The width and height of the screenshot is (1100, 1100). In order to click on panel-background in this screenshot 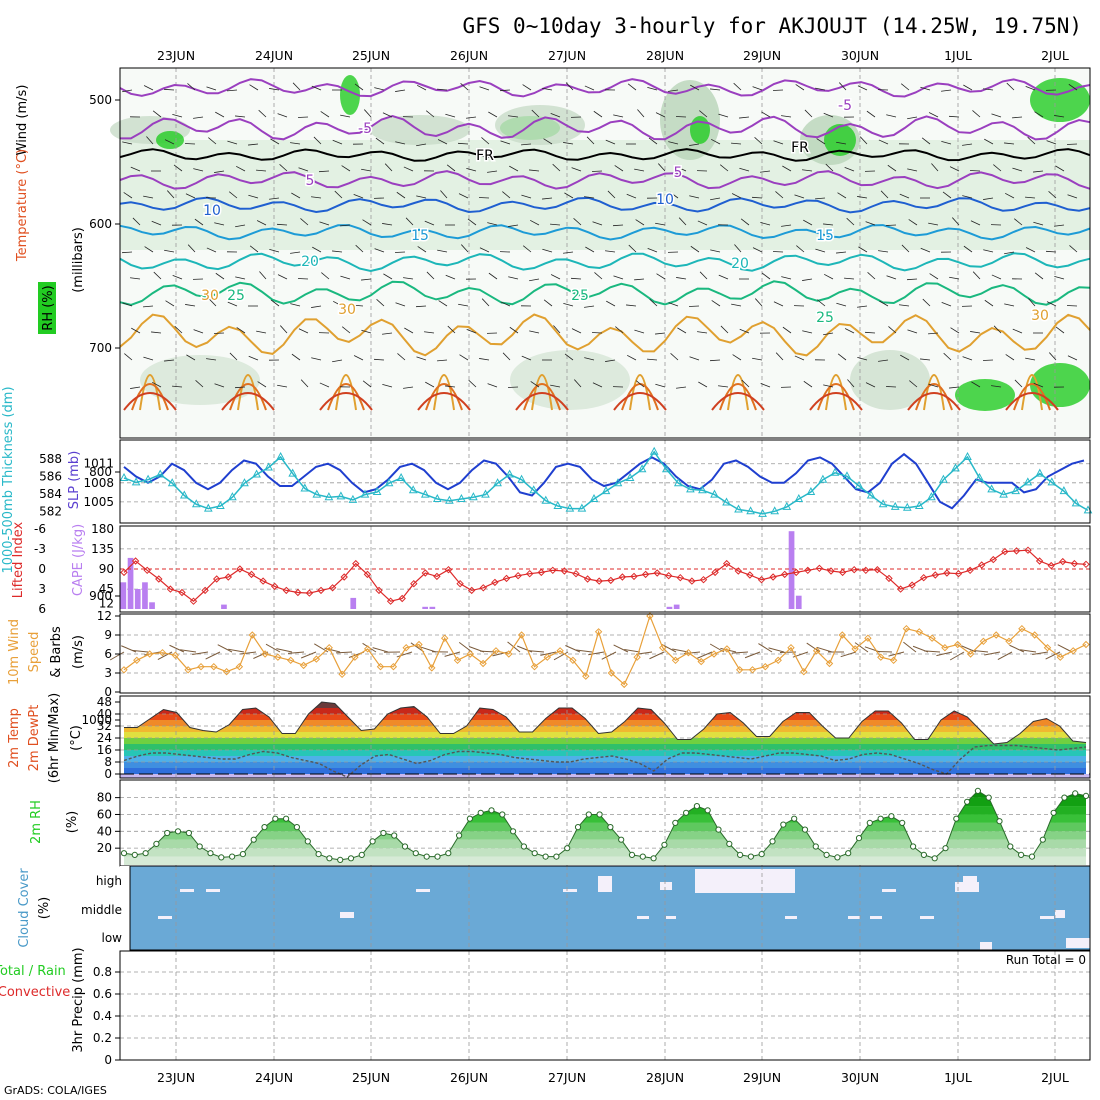, I will do `click(605, 481)`.